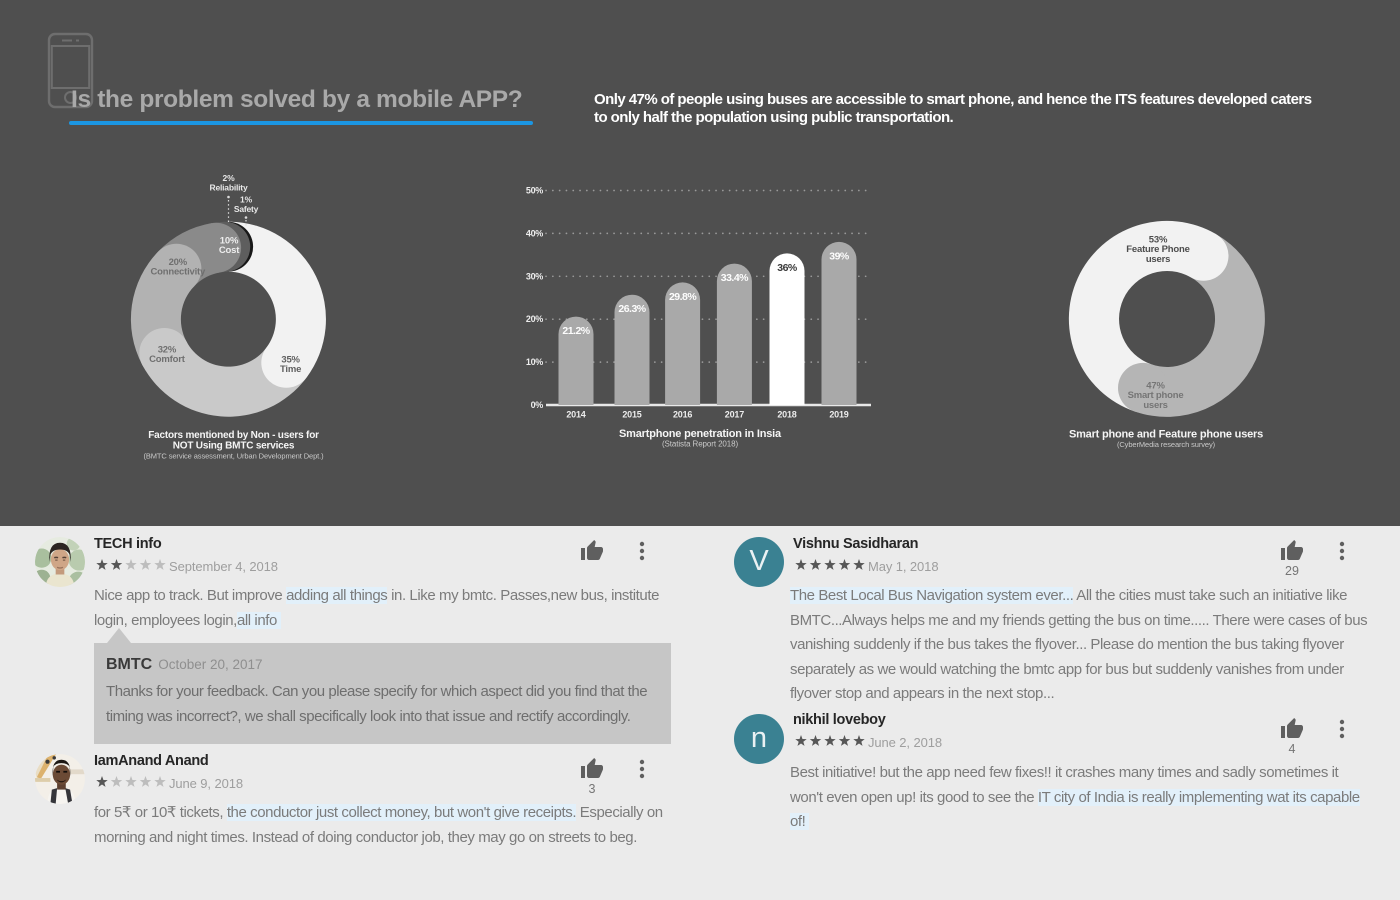  I want to click on svg-text: Comfort, so click(167, 359).